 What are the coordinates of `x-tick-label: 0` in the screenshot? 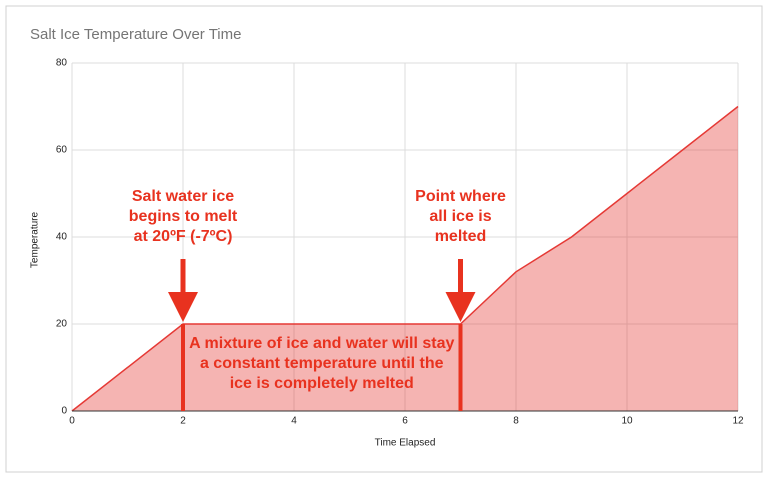 It's located at (72, 421).